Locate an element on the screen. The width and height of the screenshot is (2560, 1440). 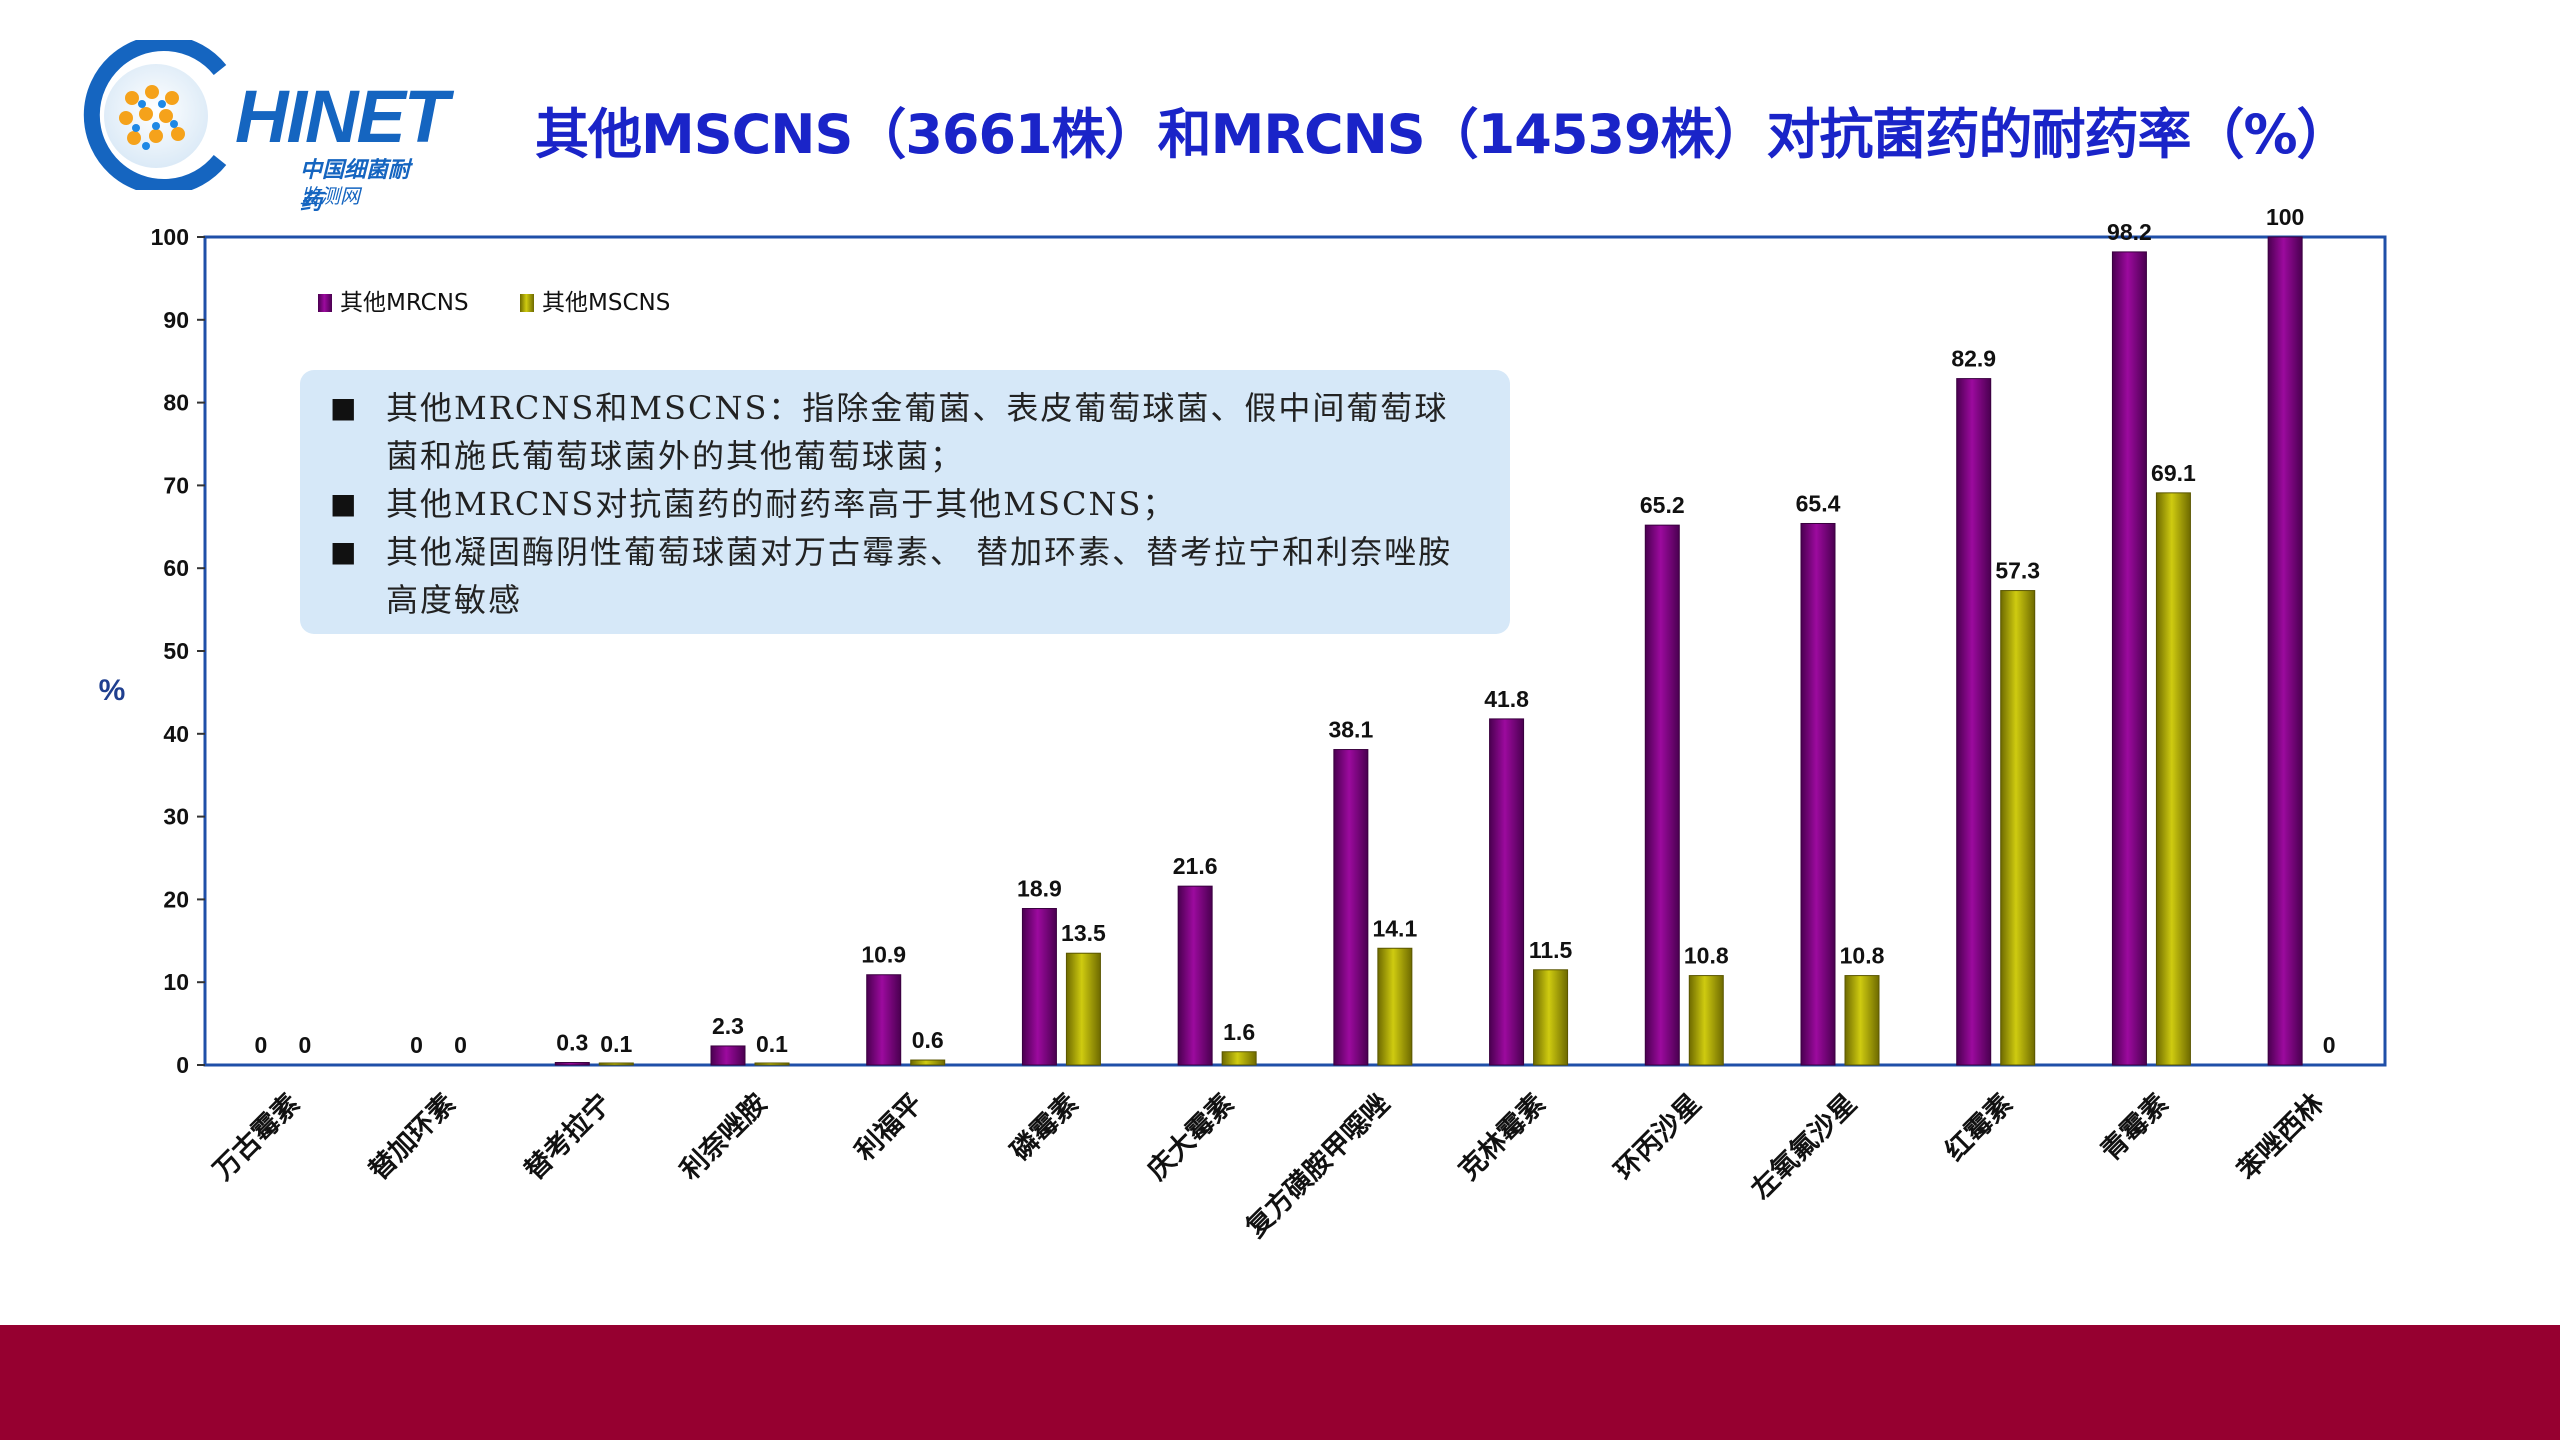
data-label: 0.3 is located at coordinates (572, 1043).